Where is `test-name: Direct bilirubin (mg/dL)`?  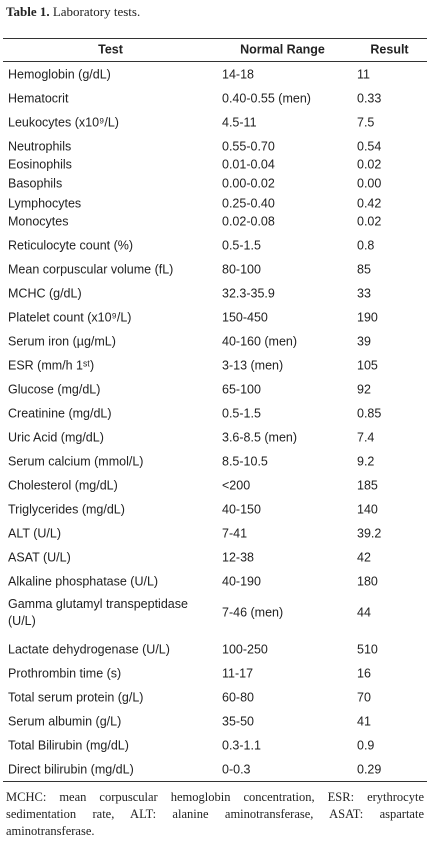 test-name: Direct bilirubin (mg/dL) is located at coordinates (71, 769).